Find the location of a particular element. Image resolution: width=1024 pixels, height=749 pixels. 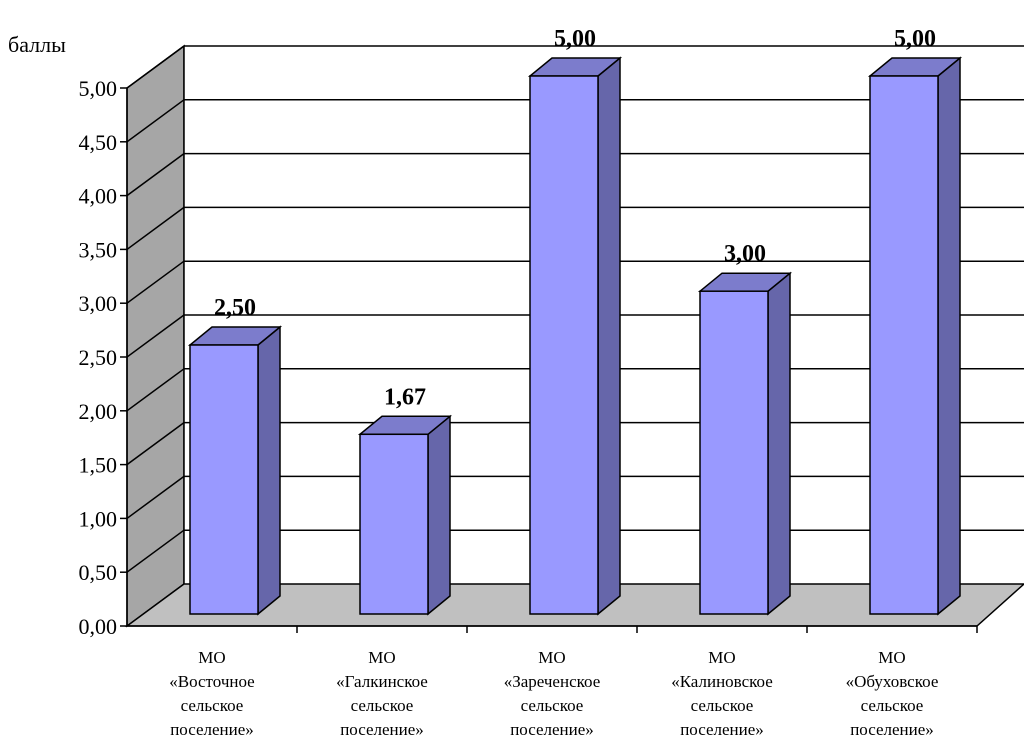

y-tick-label: 0,50 is located at coordinates (98, 572).